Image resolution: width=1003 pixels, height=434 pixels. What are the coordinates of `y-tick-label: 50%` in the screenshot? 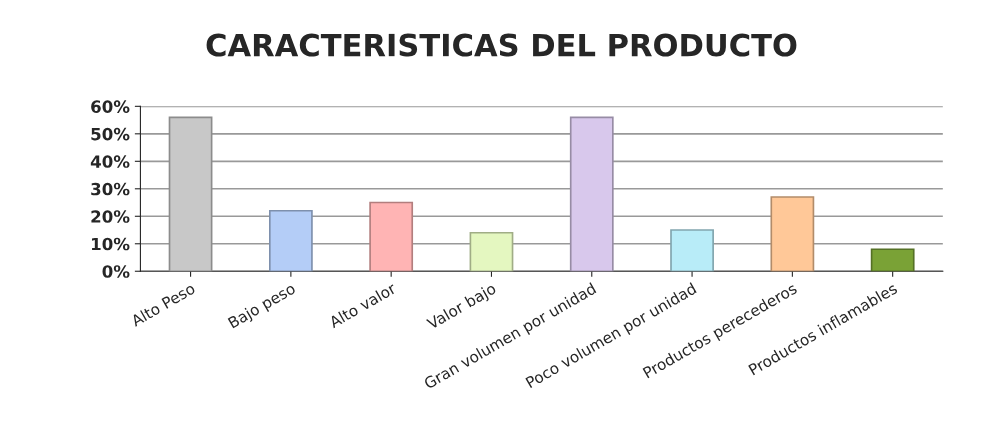 It's located at (110, 134).